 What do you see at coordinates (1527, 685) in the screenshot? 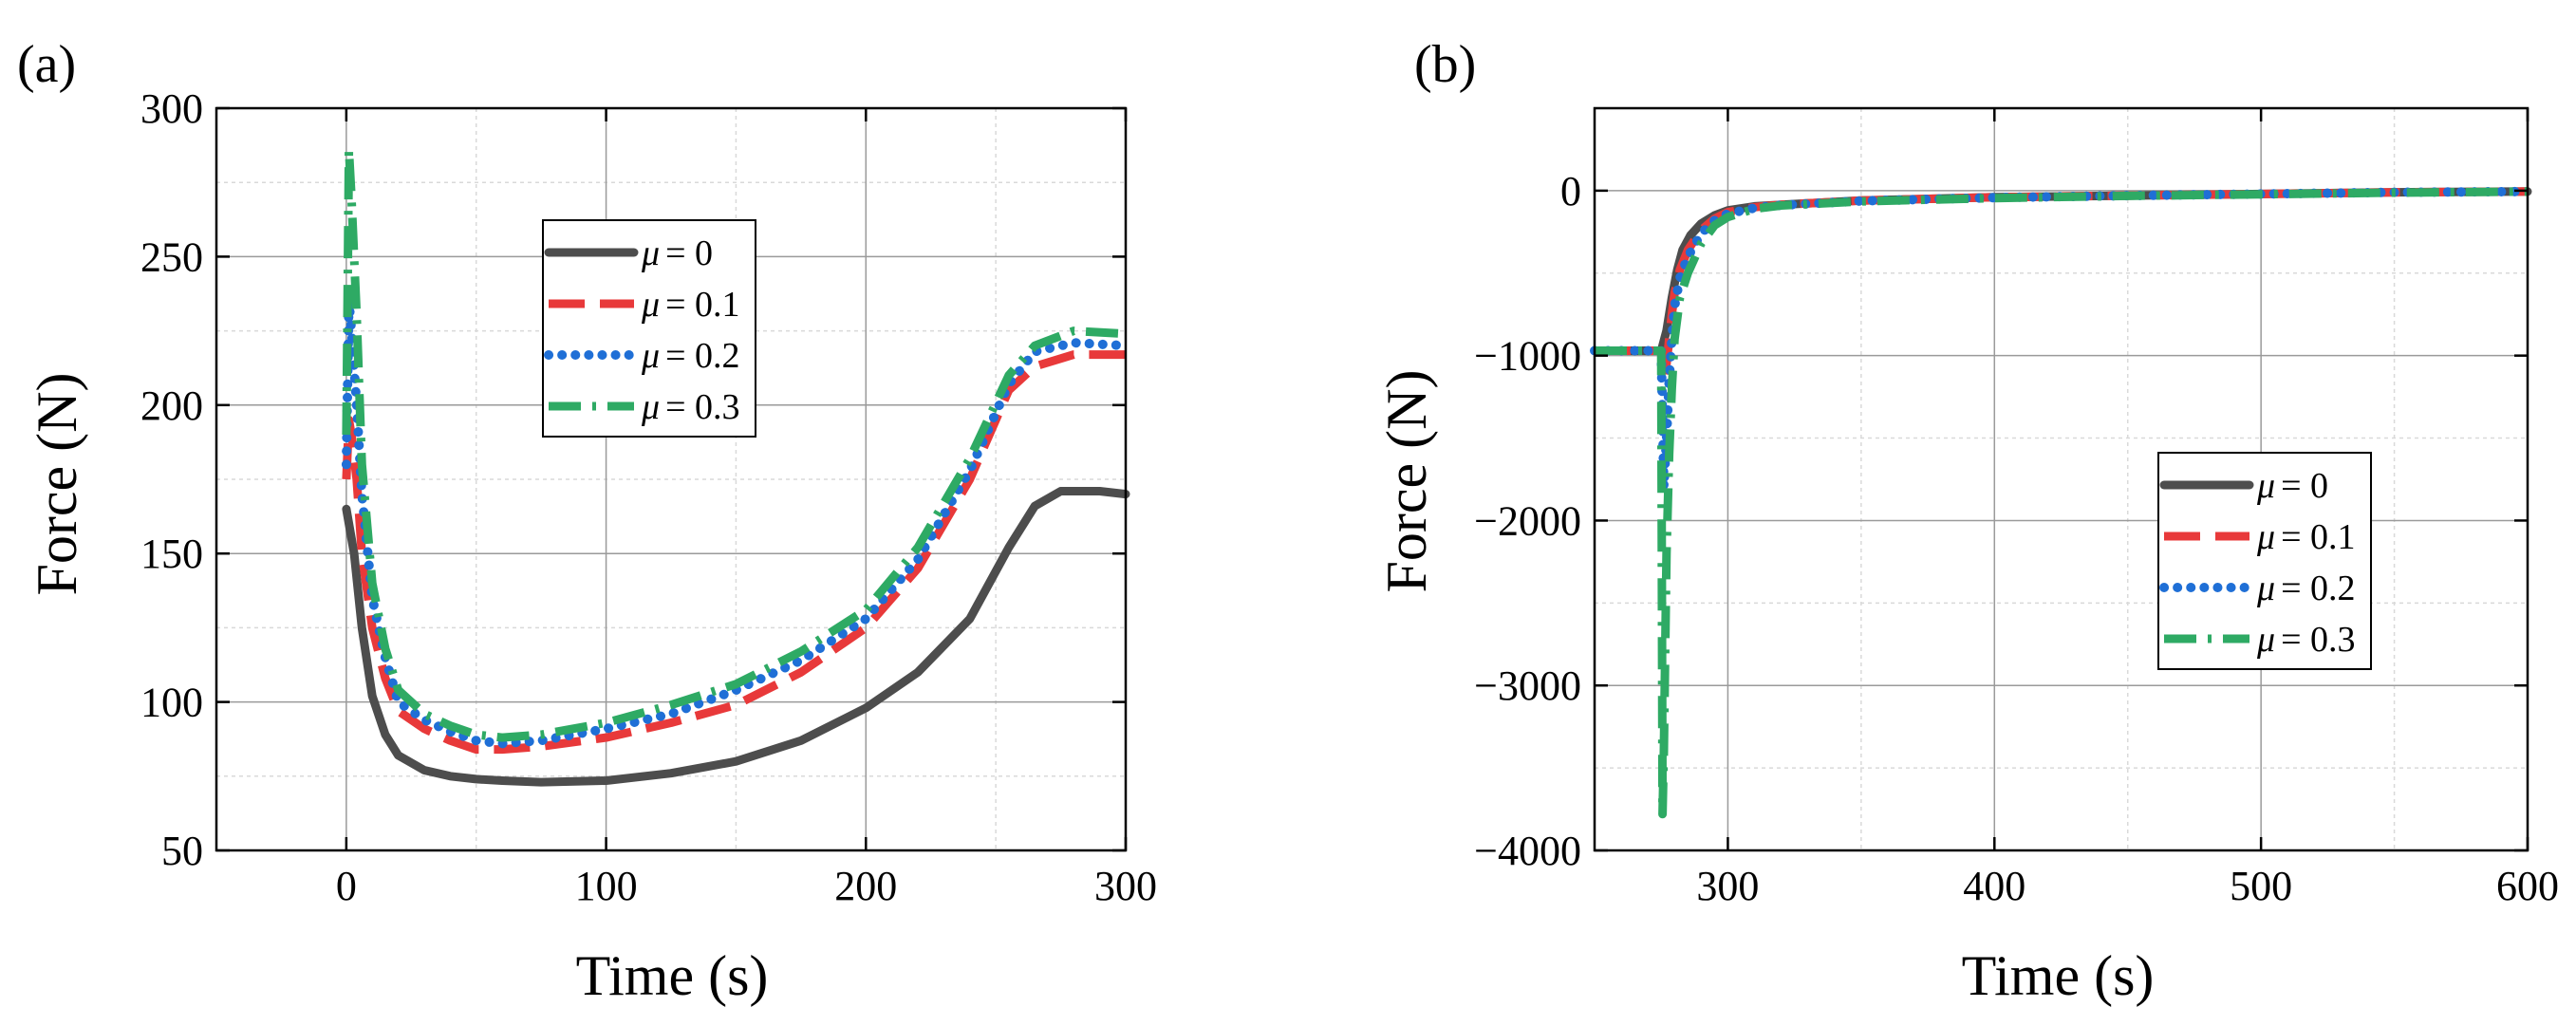
I see `y-tick-label: −3000` at bounding box center [1527, 685].